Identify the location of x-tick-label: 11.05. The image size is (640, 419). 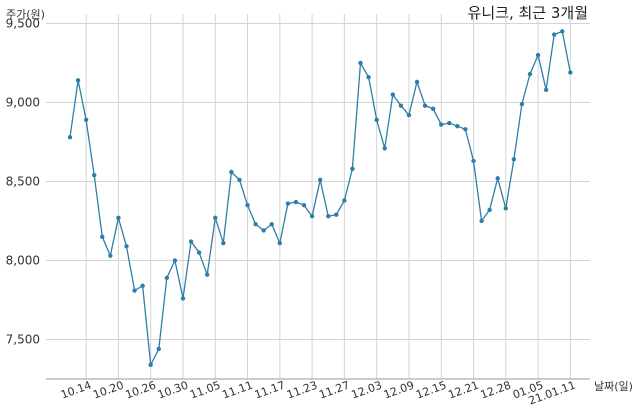
(205, 390).